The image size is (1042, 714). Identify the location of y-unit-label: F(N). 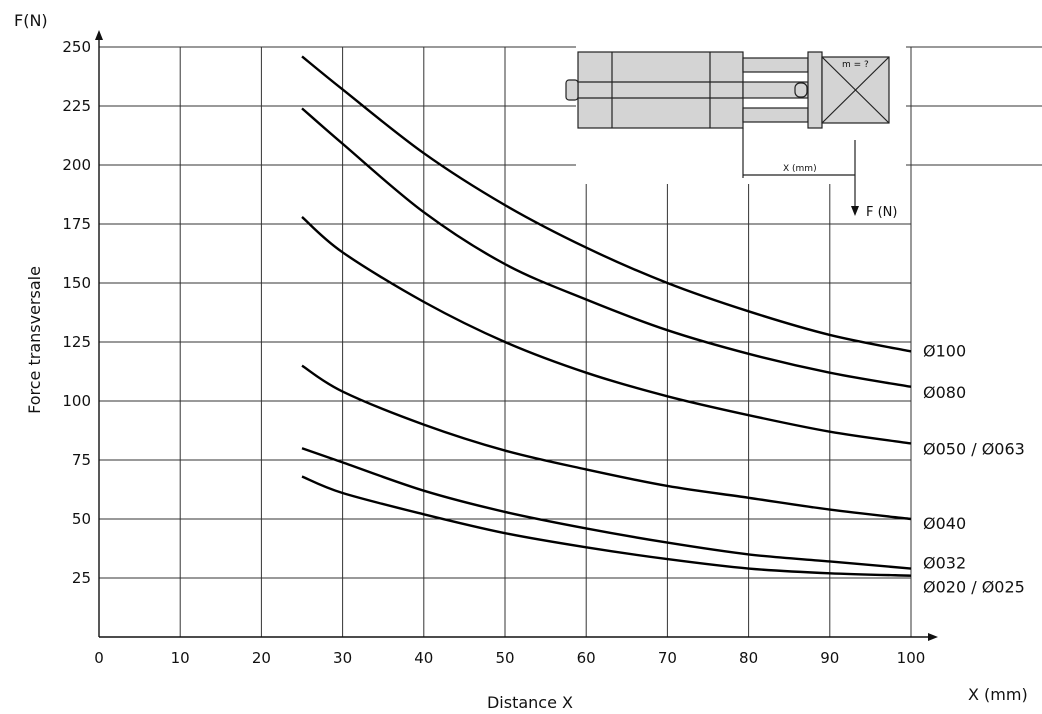
(31, 20).